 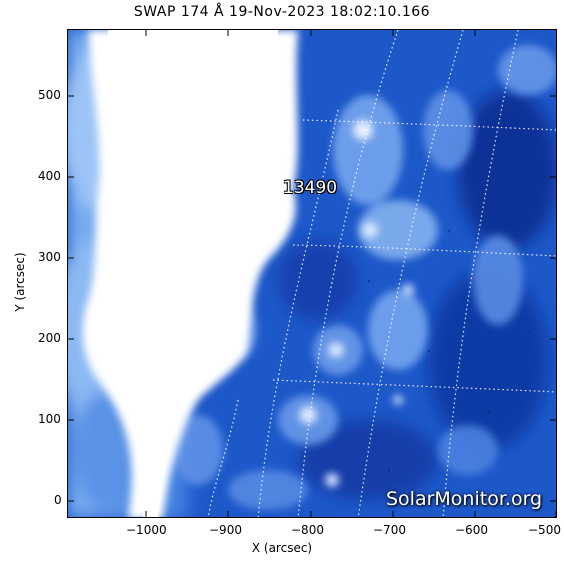 What do you see at coordinates (310, 188) in the screenshot?
I see `active-region-label: 13490` at bounding box center [310, 188].